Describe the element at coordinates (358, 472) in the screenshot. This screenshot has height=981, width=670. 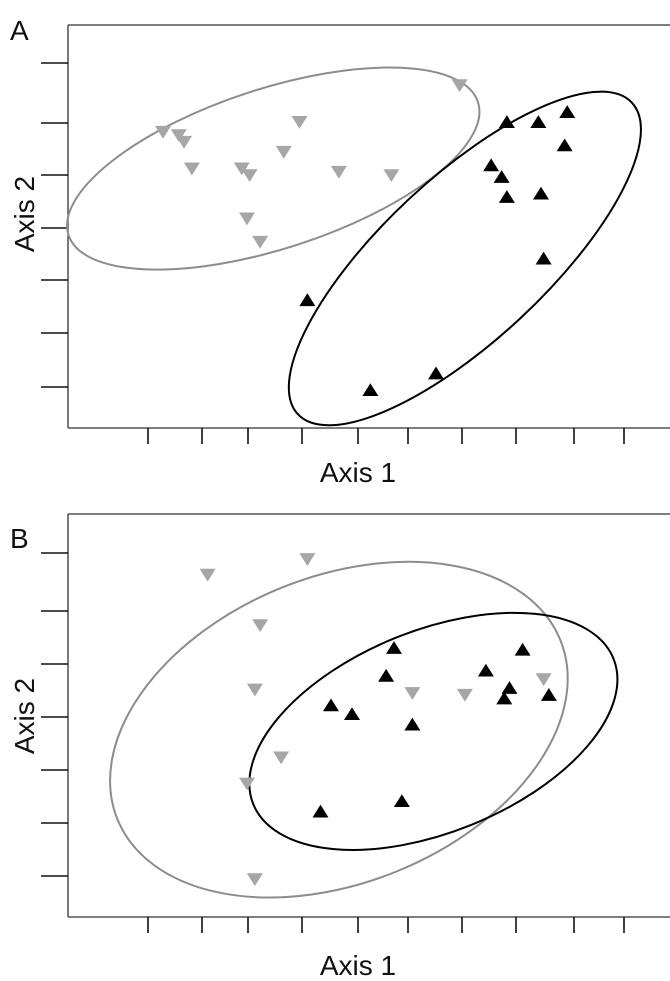
I see `x-axis-label-a: Axis 1` at that location.